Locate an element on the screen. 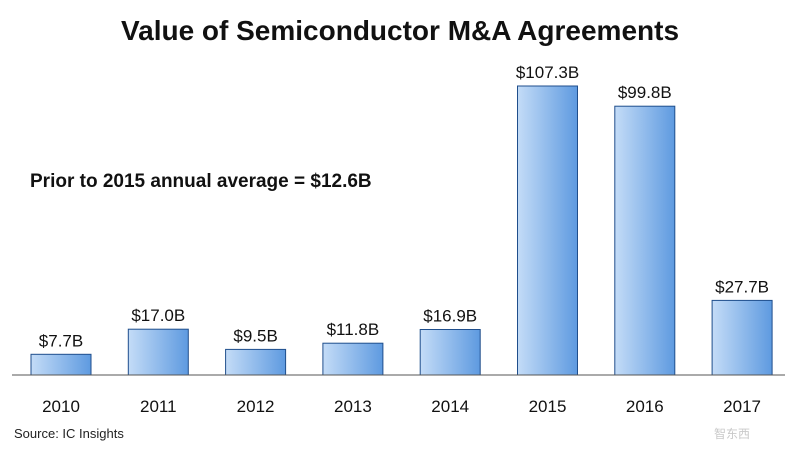 The width and height of the screenshot is (800, 451). value-label-2010: $7.7B is located at coordinates (61, 340).